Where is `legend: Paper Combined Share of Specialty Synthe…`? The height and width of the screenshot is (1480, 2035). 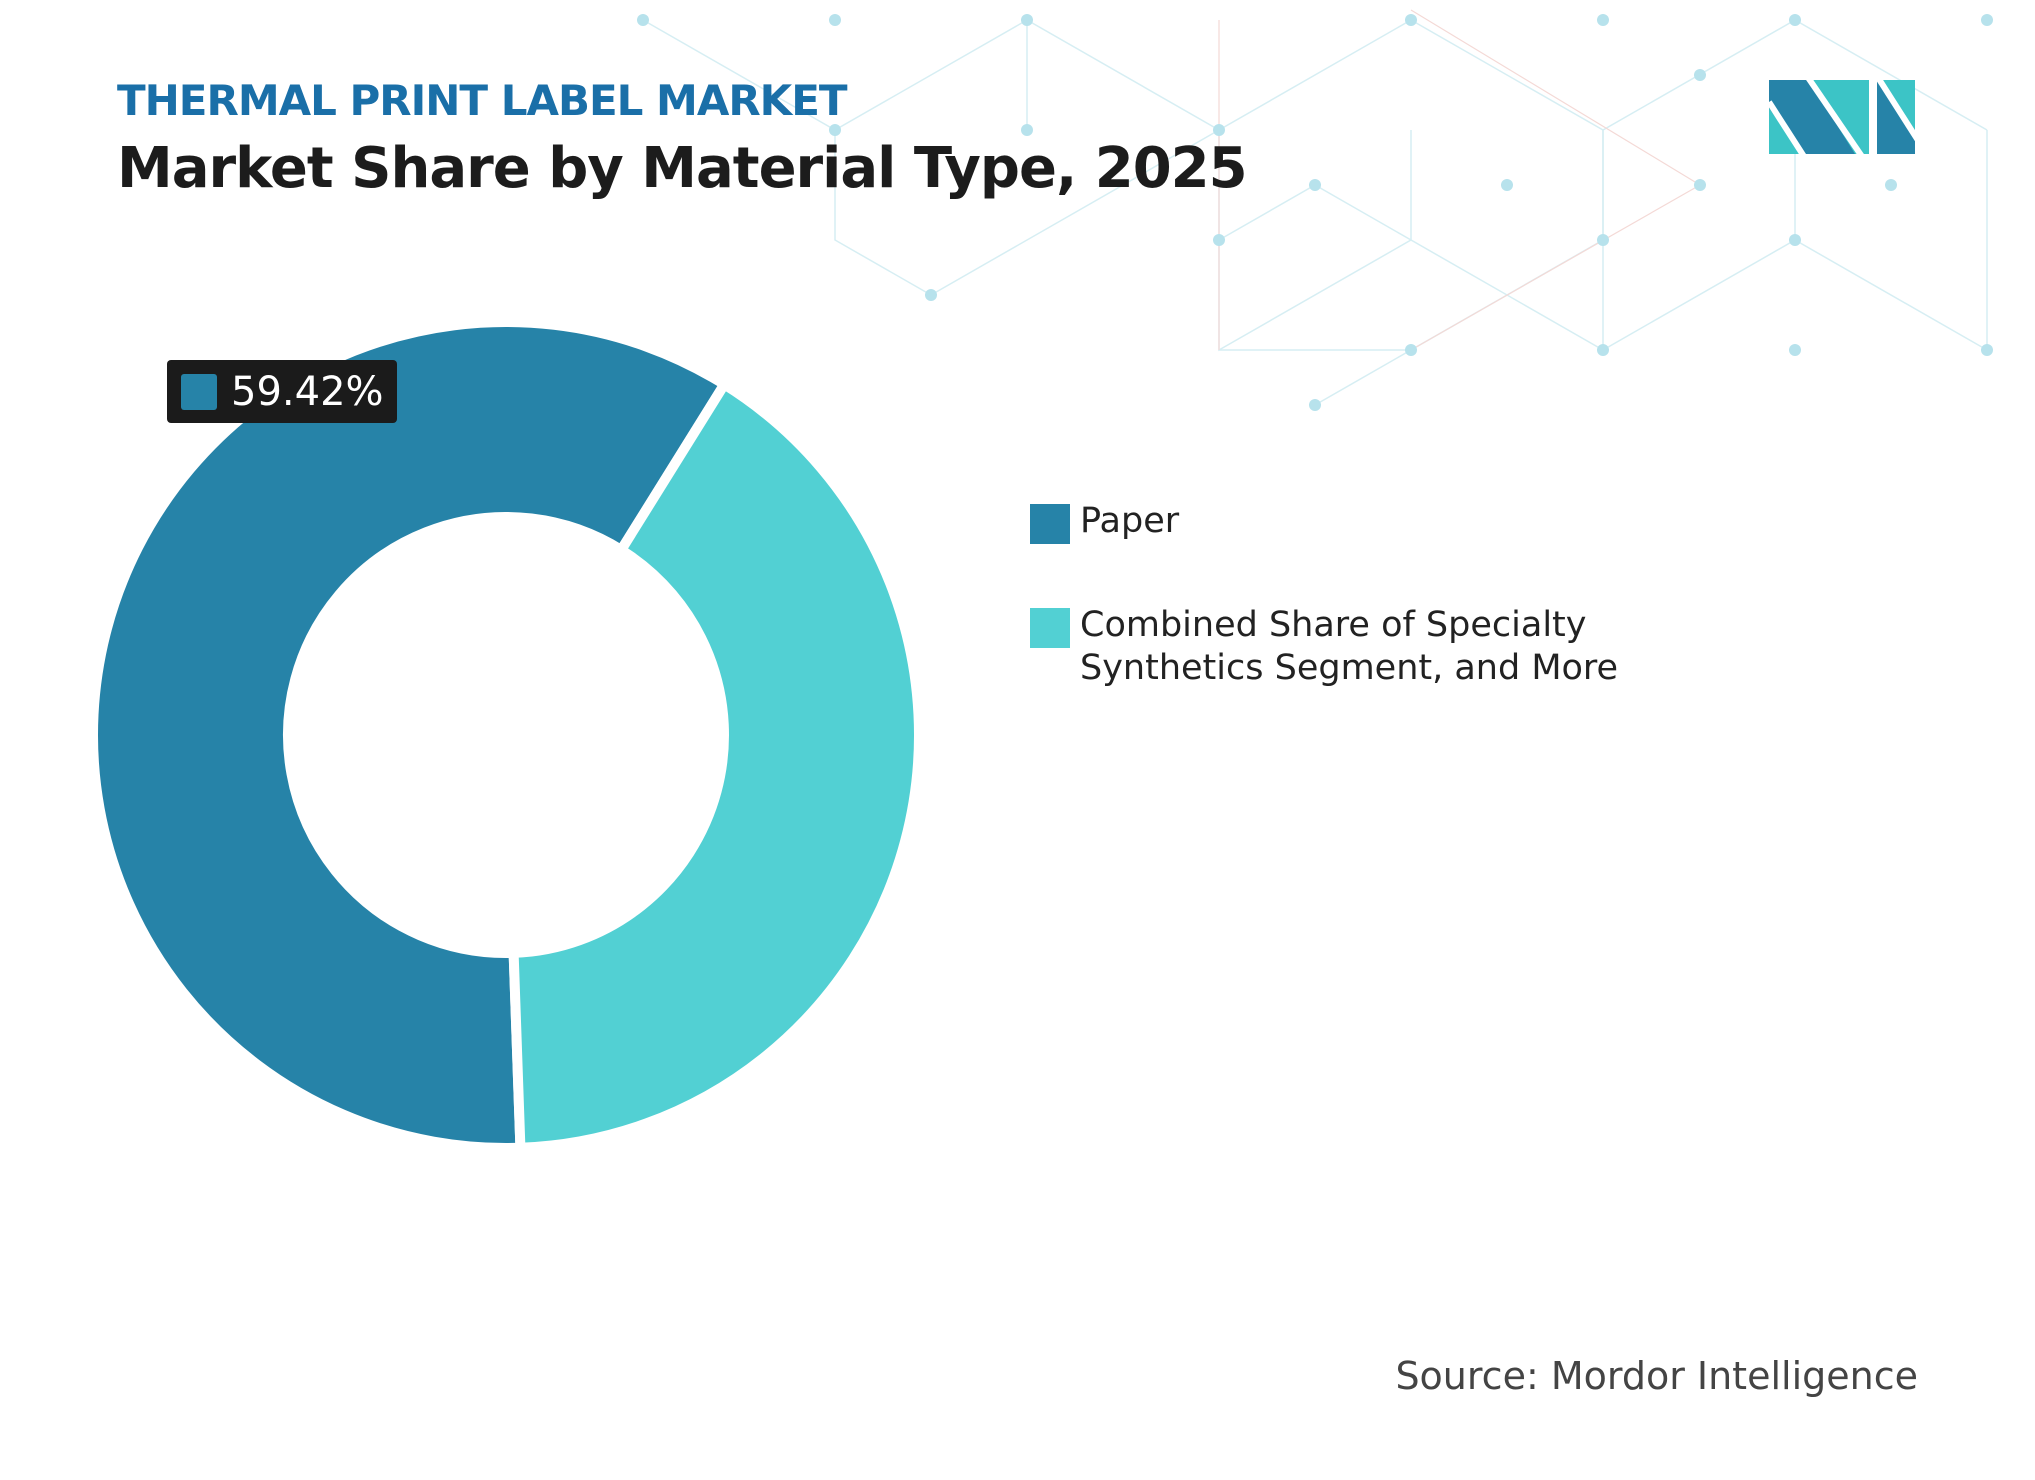
legend: Paper Combined Share of Specialty Synthe… is located at coordinates (1345, 625).